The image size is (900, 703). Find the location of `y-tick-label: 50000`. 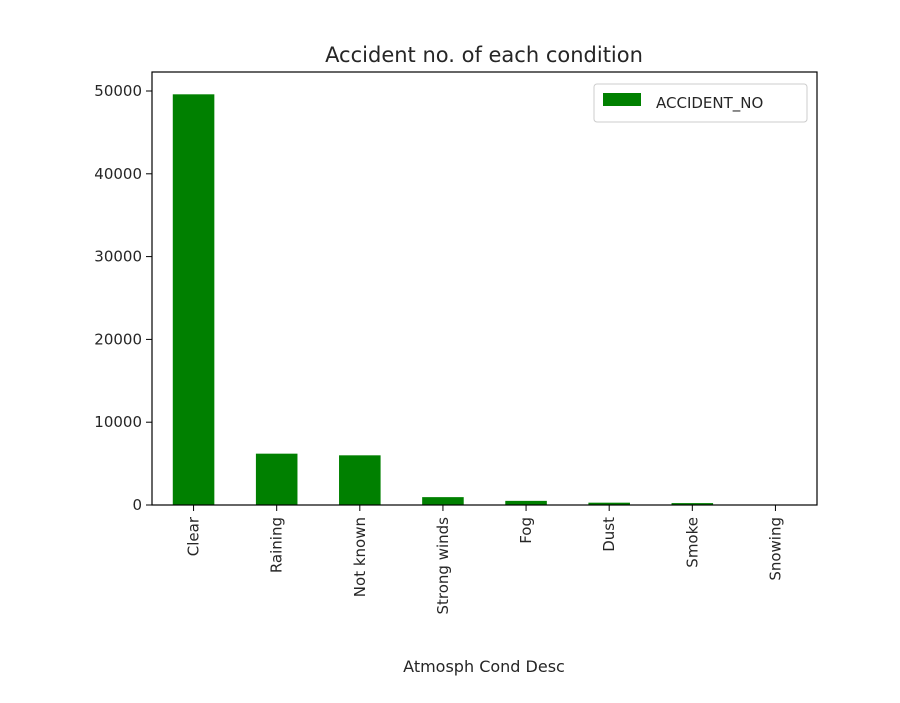

y-tick-label: 50000 is located at coordinates (118, 91).